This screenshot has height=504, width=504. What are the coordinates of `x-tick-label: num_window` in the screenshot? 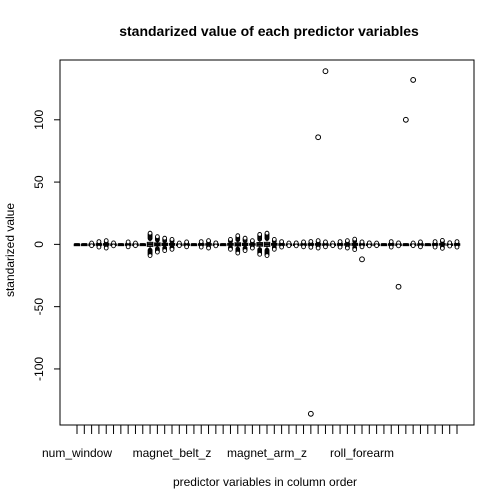 It's located at (77, 453).